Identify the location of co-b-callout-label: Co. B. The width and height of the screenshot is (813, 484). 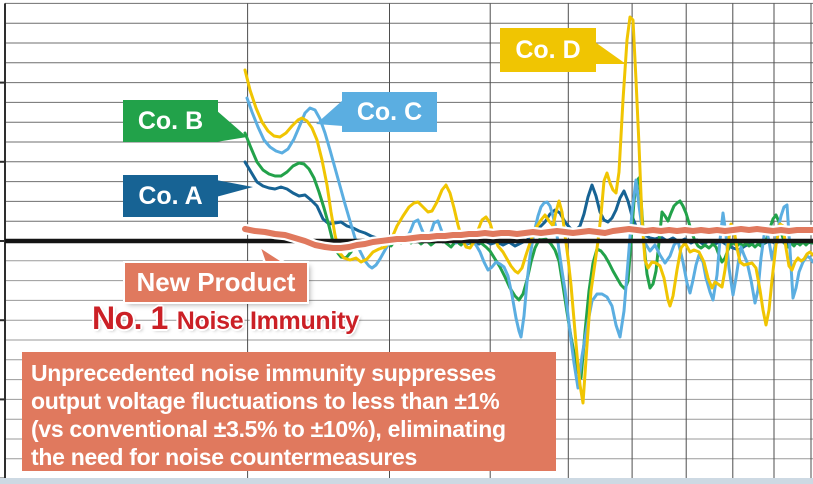
(170, 120).